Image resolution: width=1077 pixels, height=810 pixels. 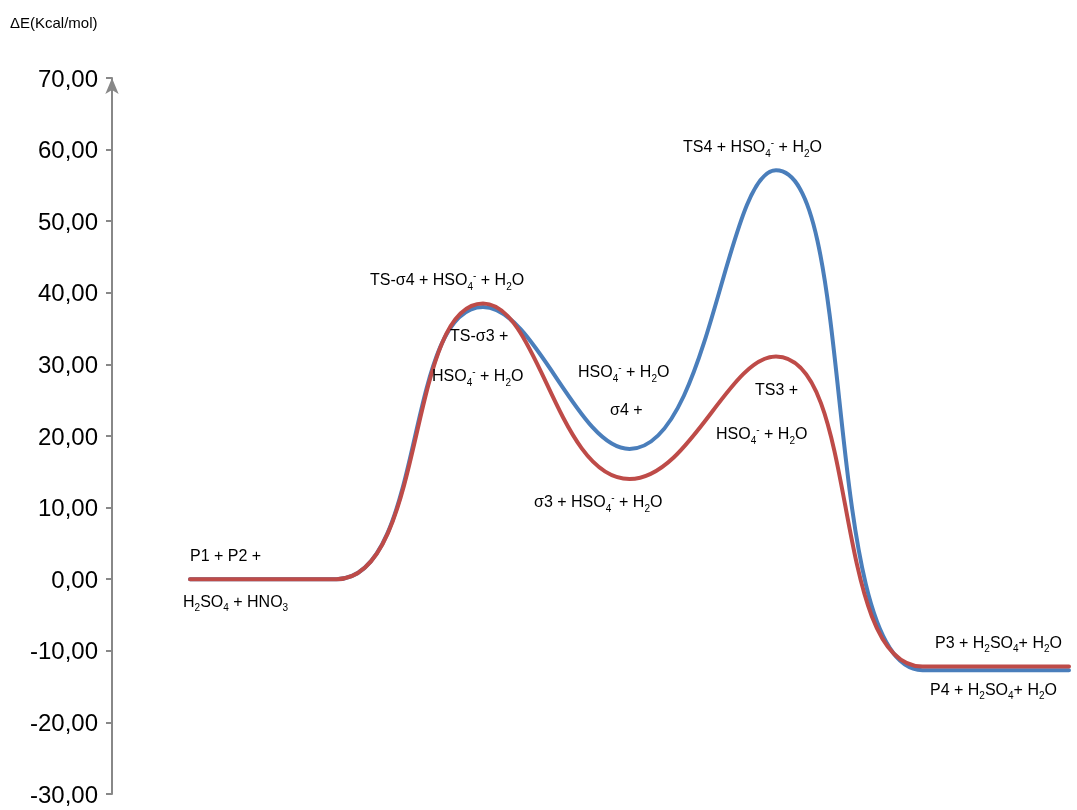 What do you see at coordinates (777, 390) in the screenshot?
I see `annotation: TS3 +` at bounding box center [777, 390].